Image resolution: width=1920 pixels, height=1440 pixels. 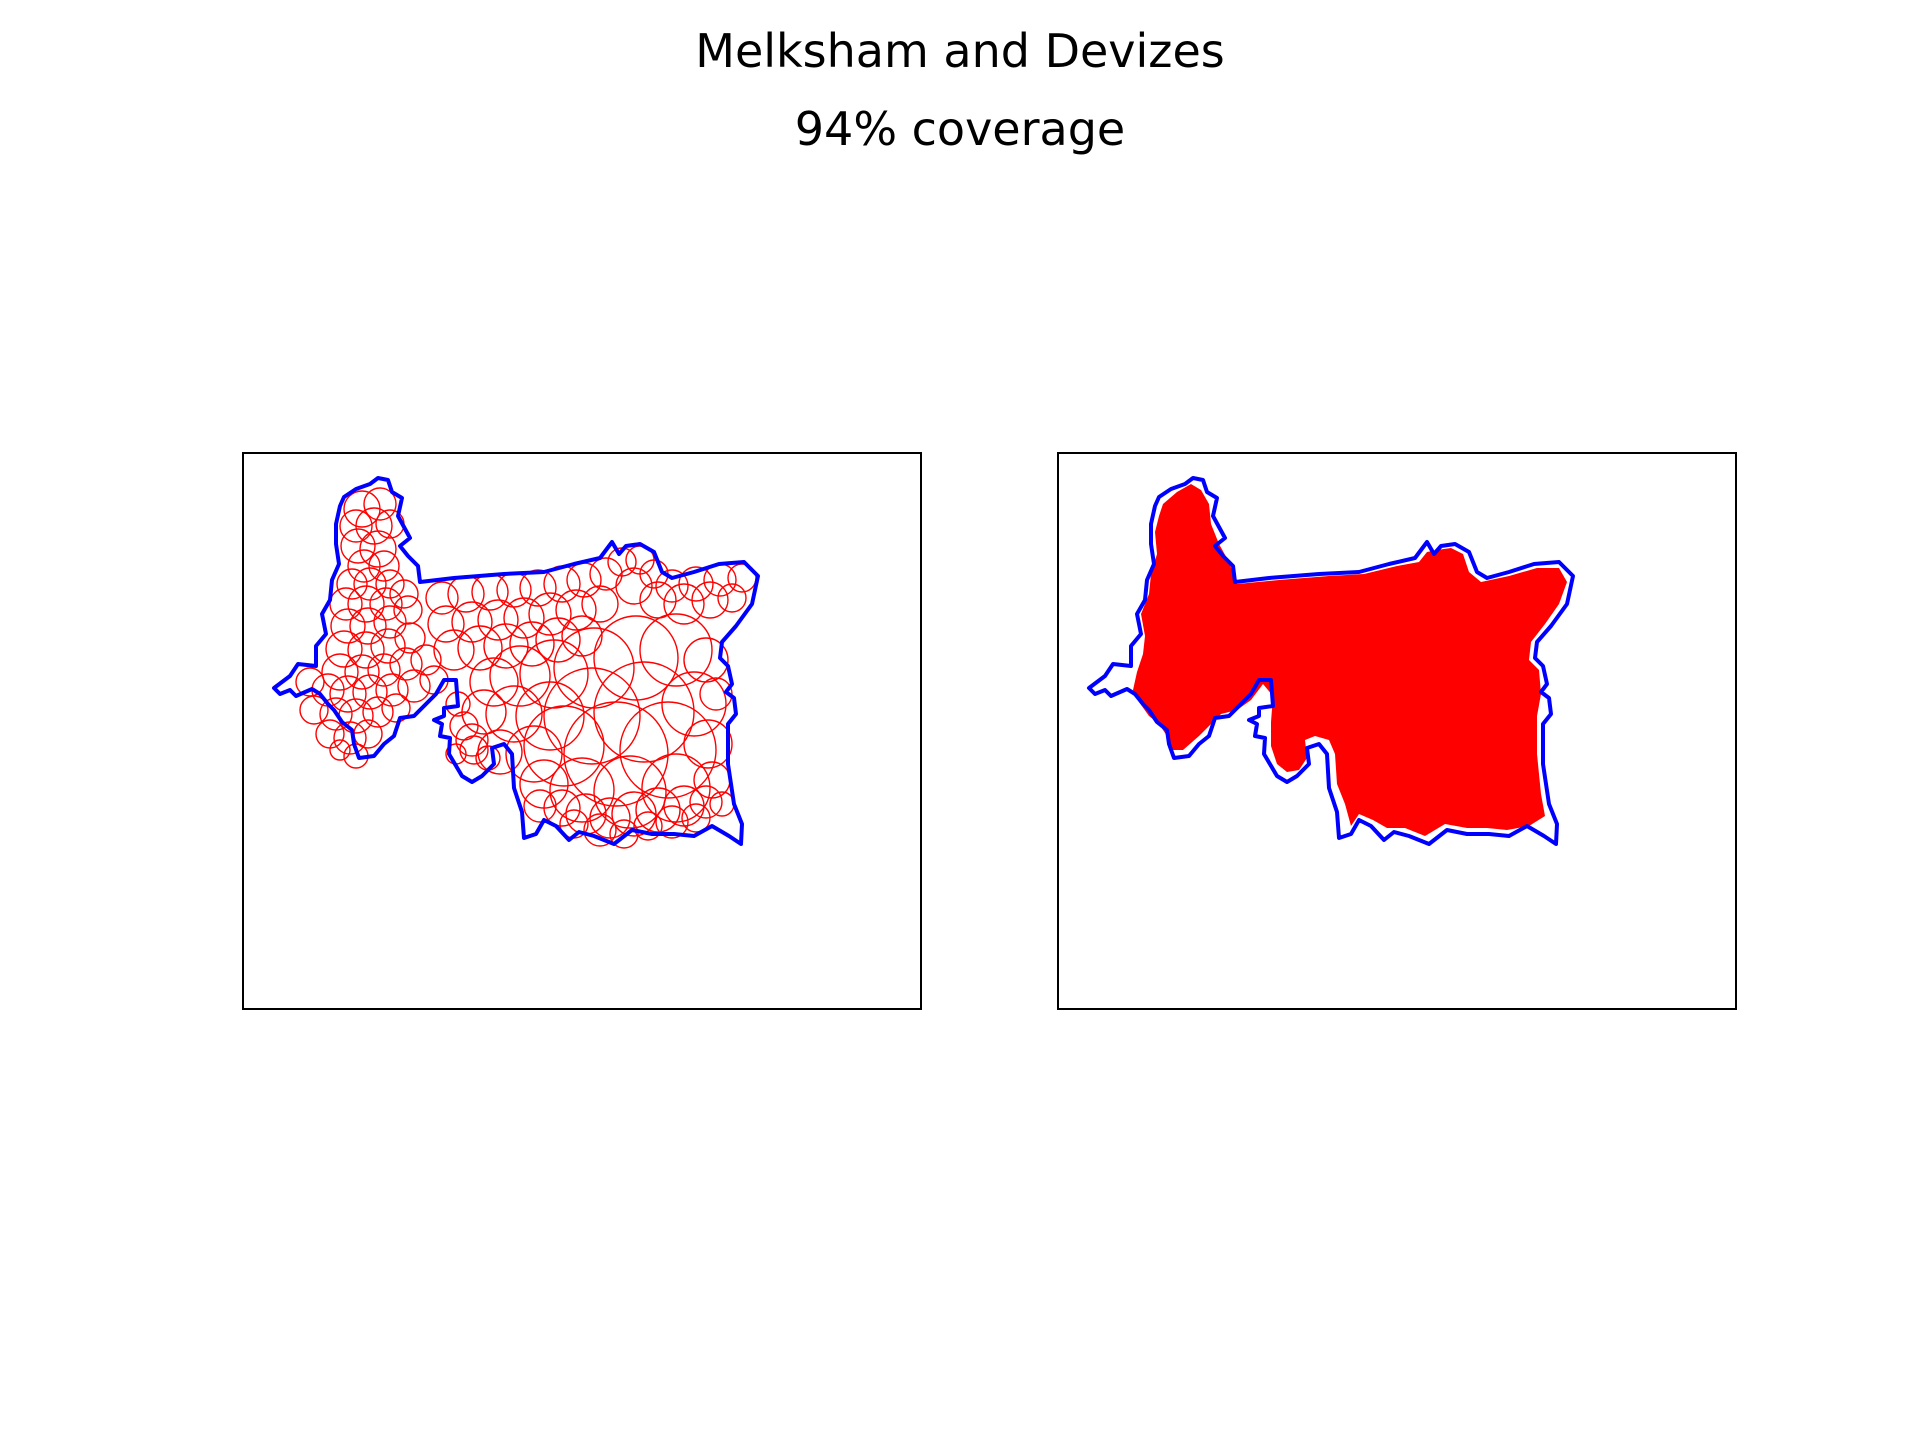 I want to click on filled-map, so click(x=1331, y=661).